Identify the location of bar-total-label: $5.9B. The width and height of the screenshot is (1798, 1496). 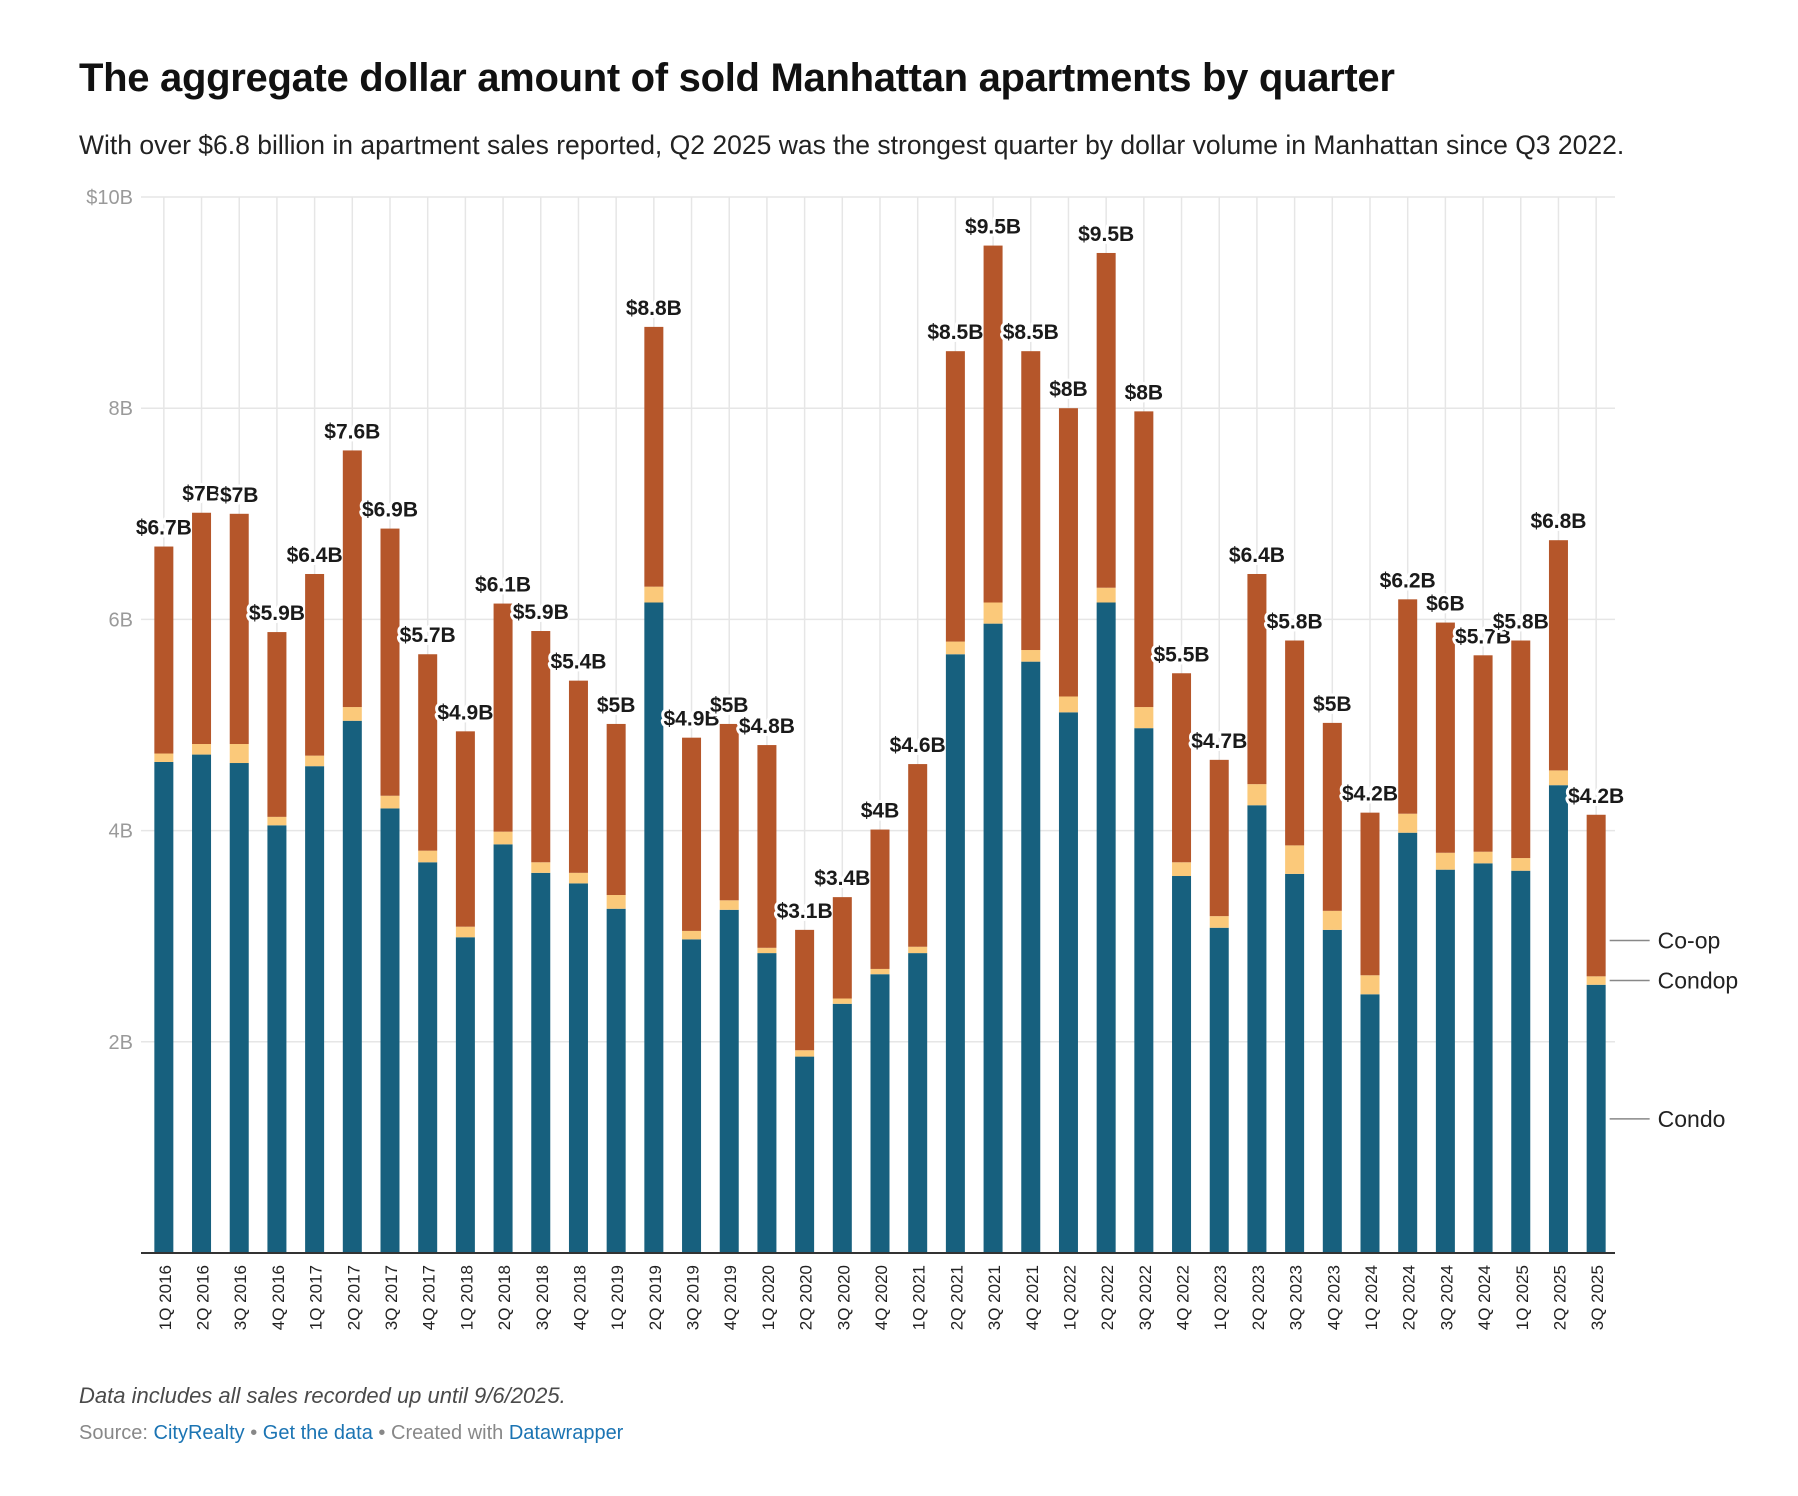
(277, 613).